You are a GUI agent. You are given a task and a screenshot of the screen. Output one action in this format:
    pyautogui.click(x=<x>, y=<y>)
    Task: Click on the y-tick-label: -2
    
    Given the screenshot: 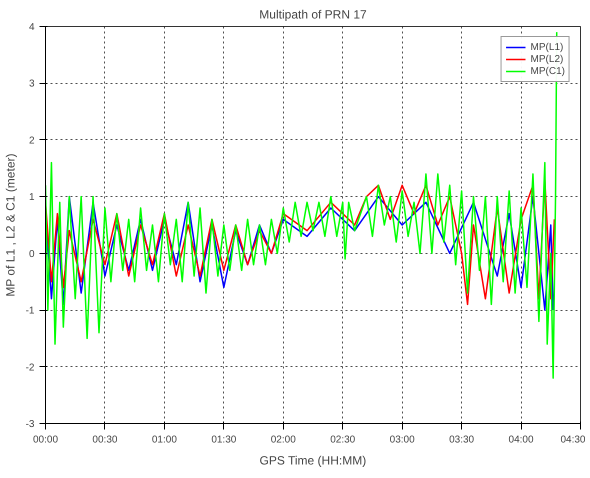 What is the action you would take?
    pyautogui.click(x=30, y=368)
    